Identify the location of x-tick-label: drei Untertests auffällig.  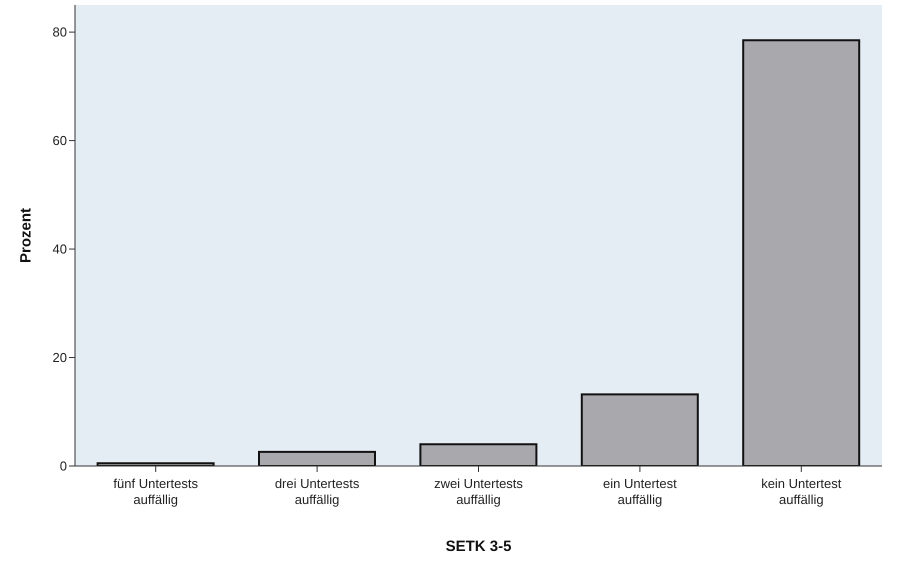
(317, 491).